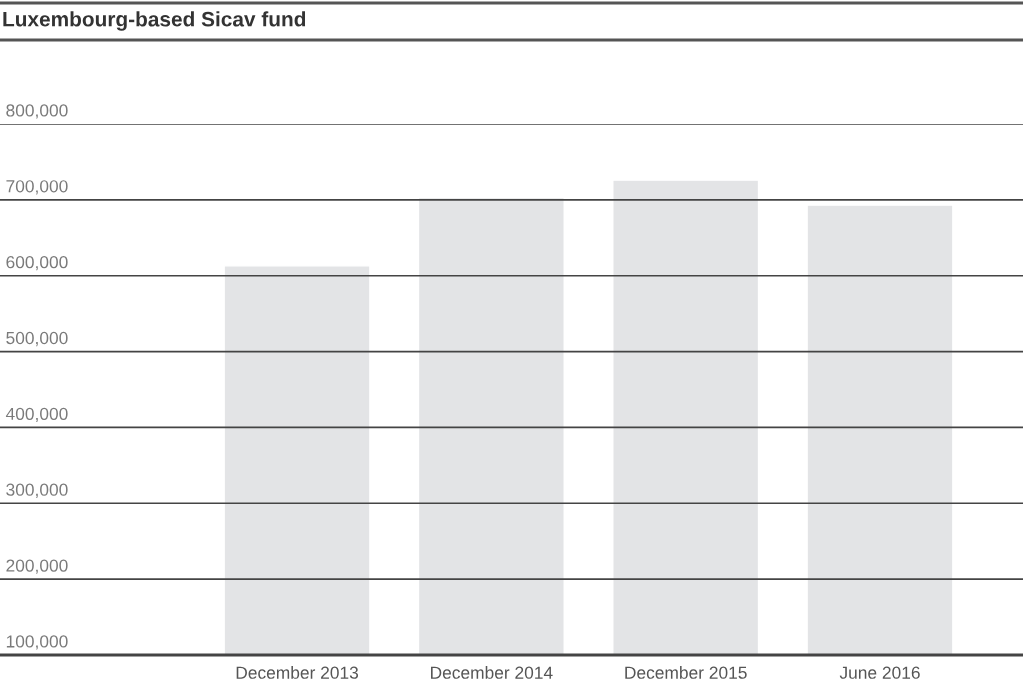 Image resolution: width=1023 pixels, height=695 pixels. I want to click on y-tick-label: 400,000, so click(36, 415).